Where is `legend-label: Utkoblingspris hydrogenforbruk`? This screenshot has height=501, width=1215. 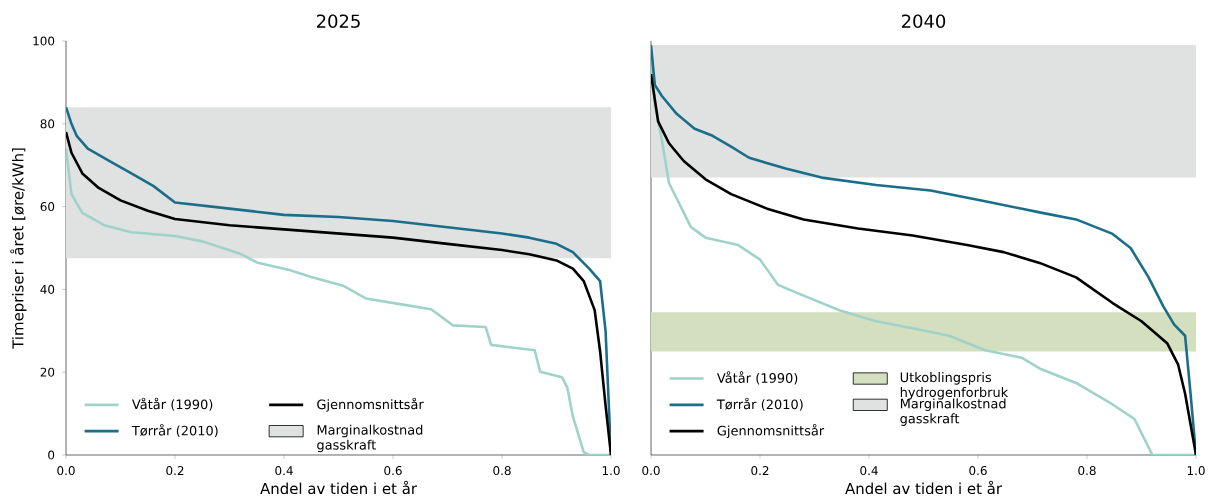 legend-label: Utkoblingspris hydrogenforbruk is located at coordinates (954, 386).